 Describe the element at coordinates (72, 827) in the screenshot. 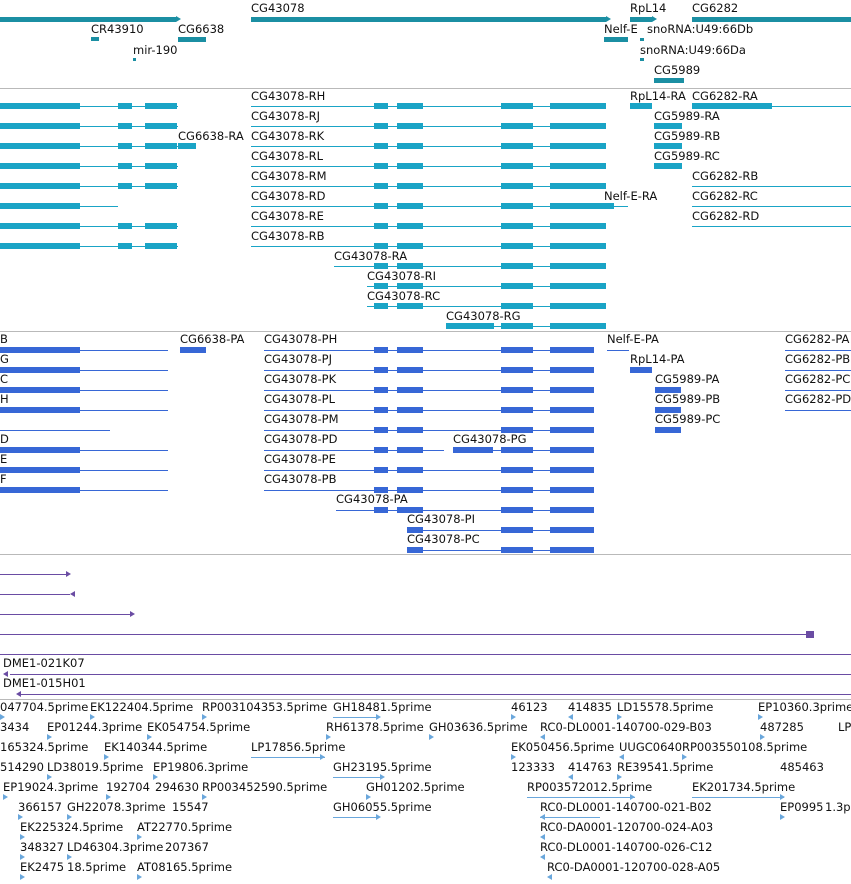

I see `est-label: EK225324.5prime` at that location.